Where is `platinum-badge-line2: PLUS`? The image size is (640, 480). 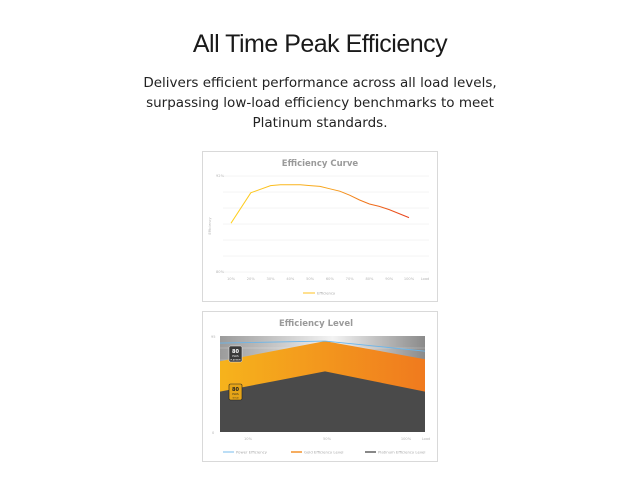
platinum-badge-line2: PLUS is located at coordinates (235, 356).